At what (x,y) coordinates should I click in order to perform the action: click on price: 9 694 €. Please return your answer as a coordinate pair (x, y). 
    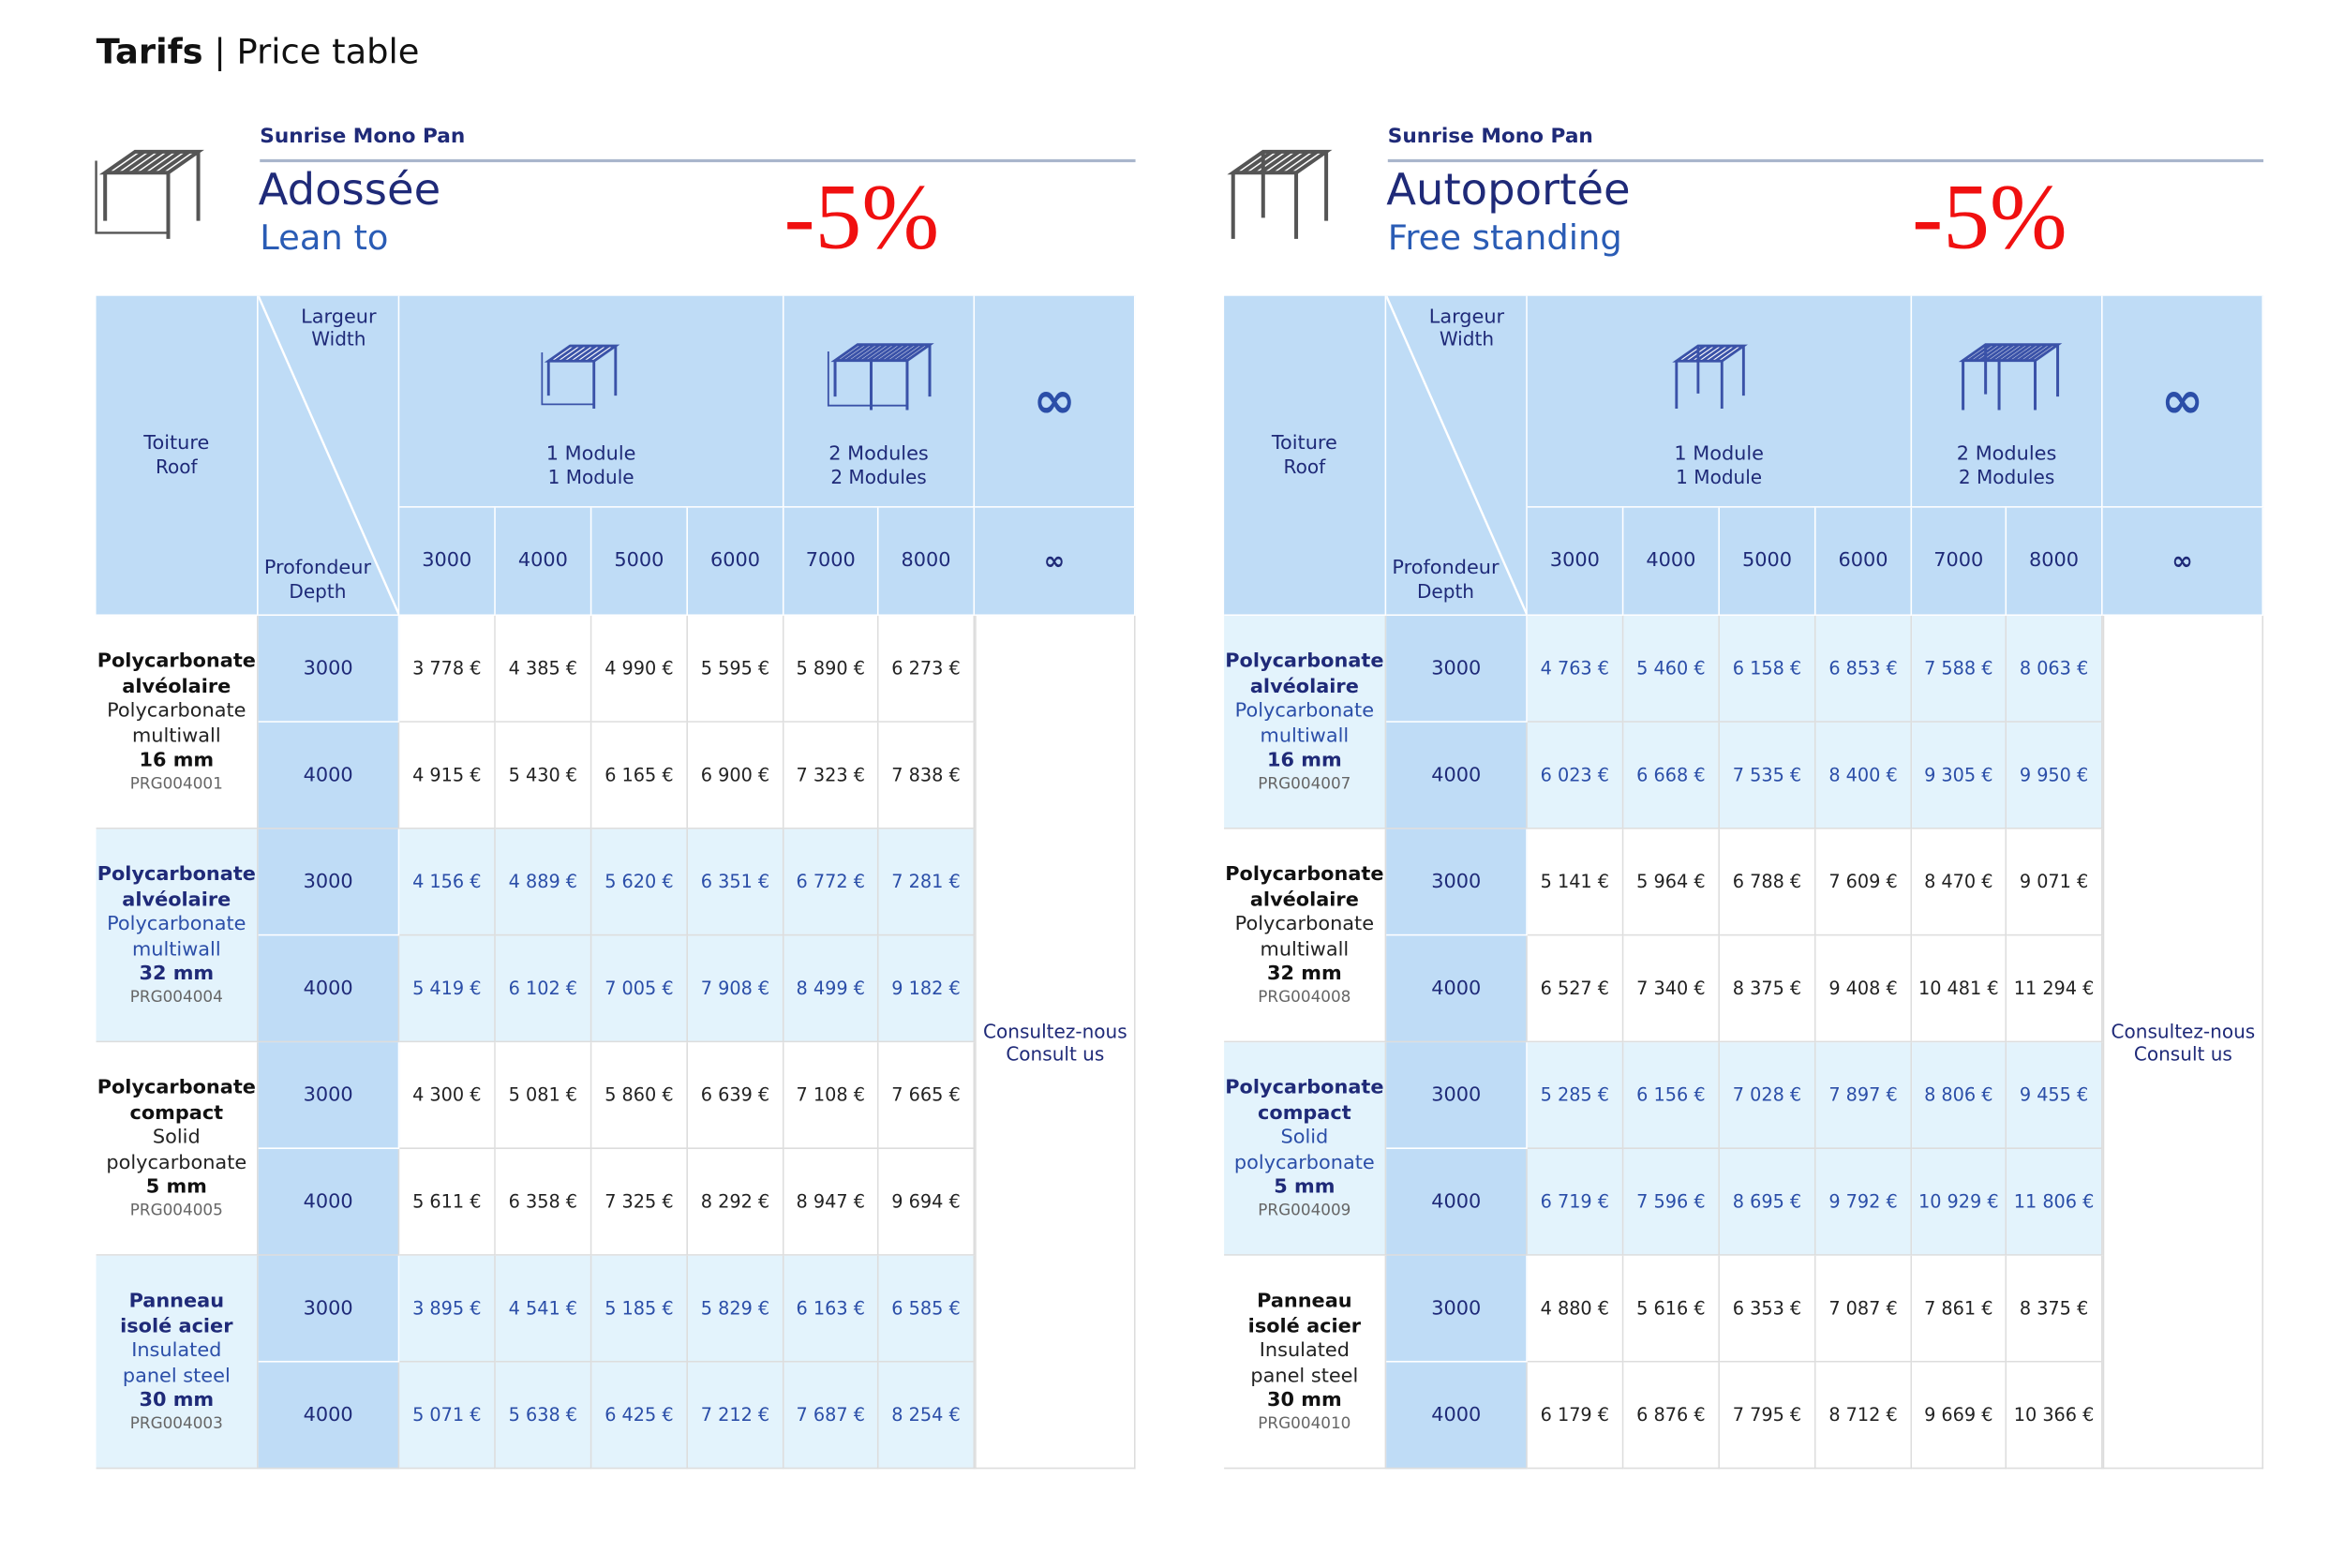
    Looking at the image, I should click on (926, 1202).